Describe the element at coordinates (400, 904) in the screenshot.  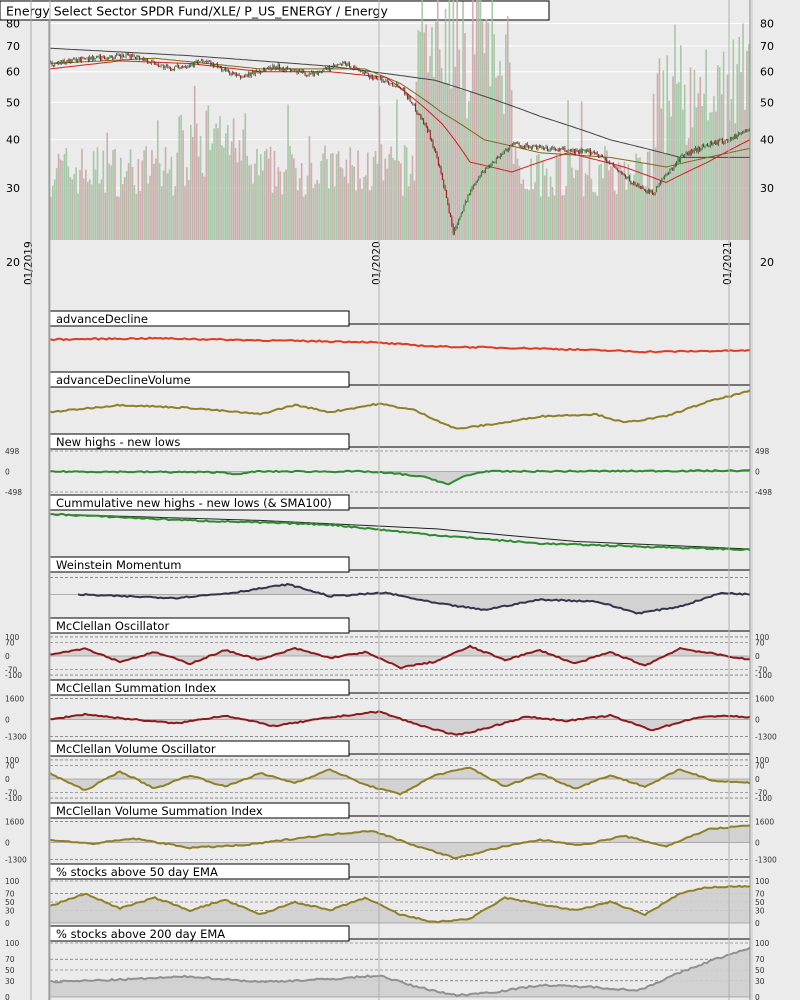
I see `panel-series-line` at that location.